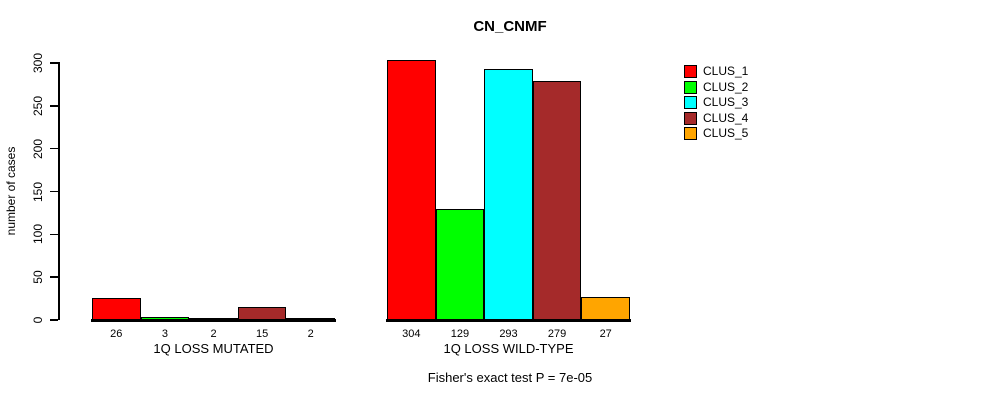 The height and width of the screenshot is (400, 990). What do you see at coordinates (726, 102) in the screenshot?
I see `legend-item-label: CLUS_3` at bounding box center [726, 102].